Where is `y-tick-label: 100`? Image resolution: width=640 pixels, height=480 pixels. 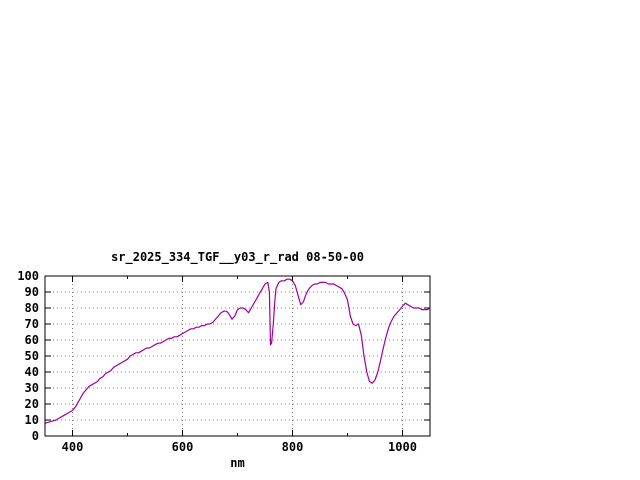 y-tick-label: 100 is located at coordinates (28, 276).